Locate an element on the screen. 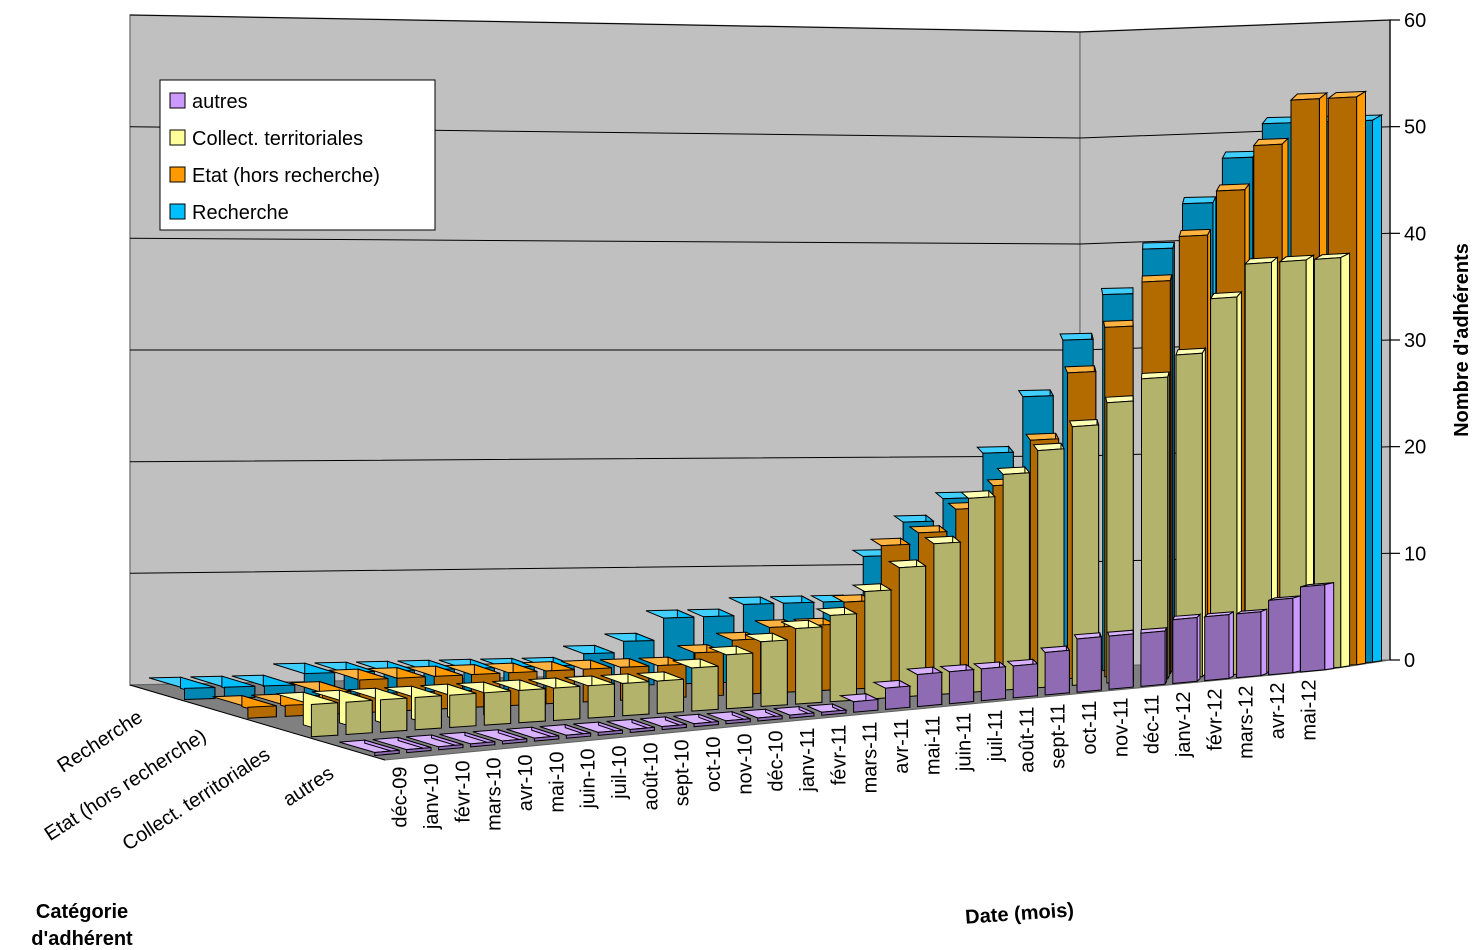  x-tick-label: mars-12 is located at coordinates (1247, 722).